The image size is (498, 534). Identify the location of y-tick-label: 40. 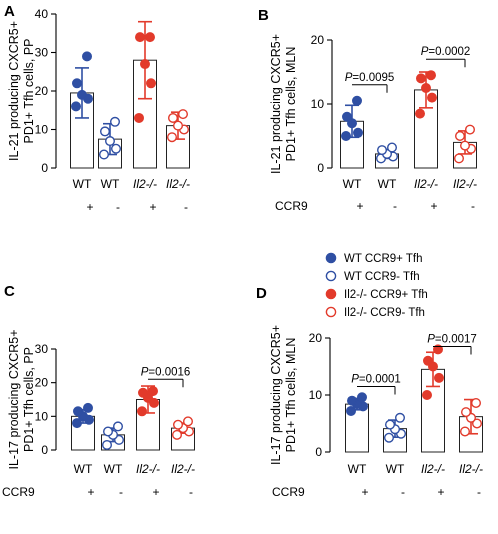
(42, 14).